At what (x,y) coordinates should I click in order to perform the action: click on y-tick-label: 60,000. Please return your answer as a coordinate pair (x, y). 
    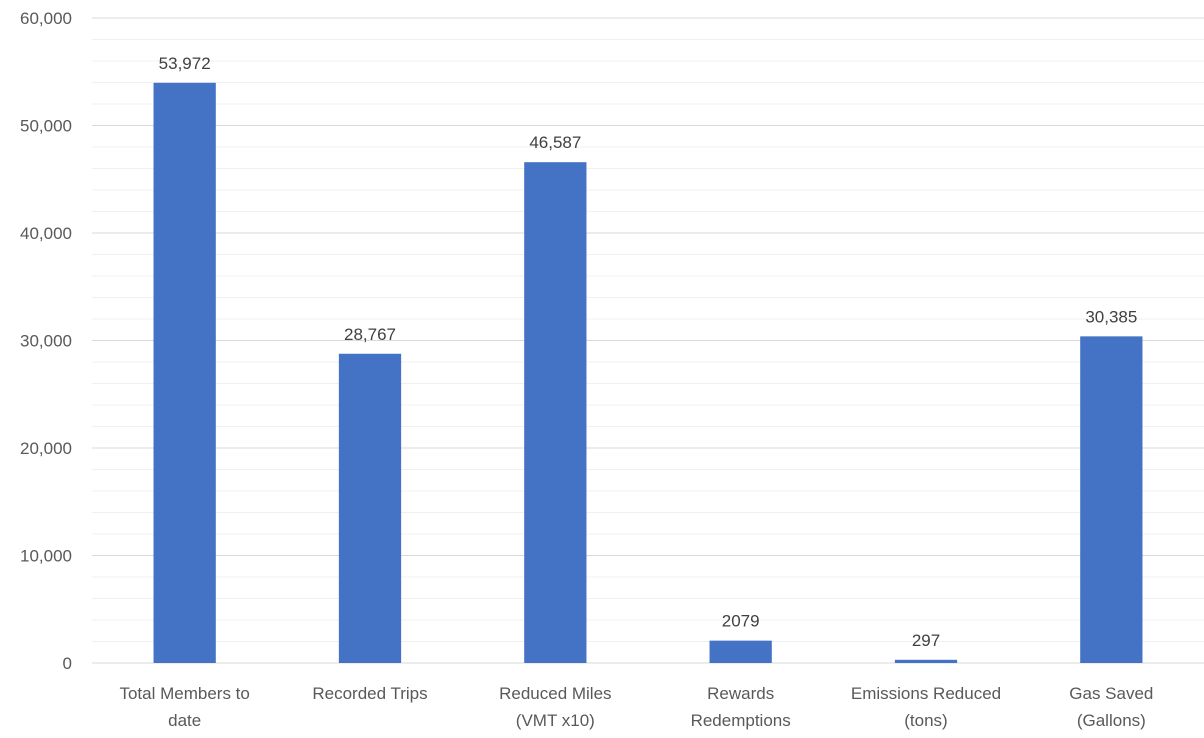
    Looking at the image, I should click on (46, 18).